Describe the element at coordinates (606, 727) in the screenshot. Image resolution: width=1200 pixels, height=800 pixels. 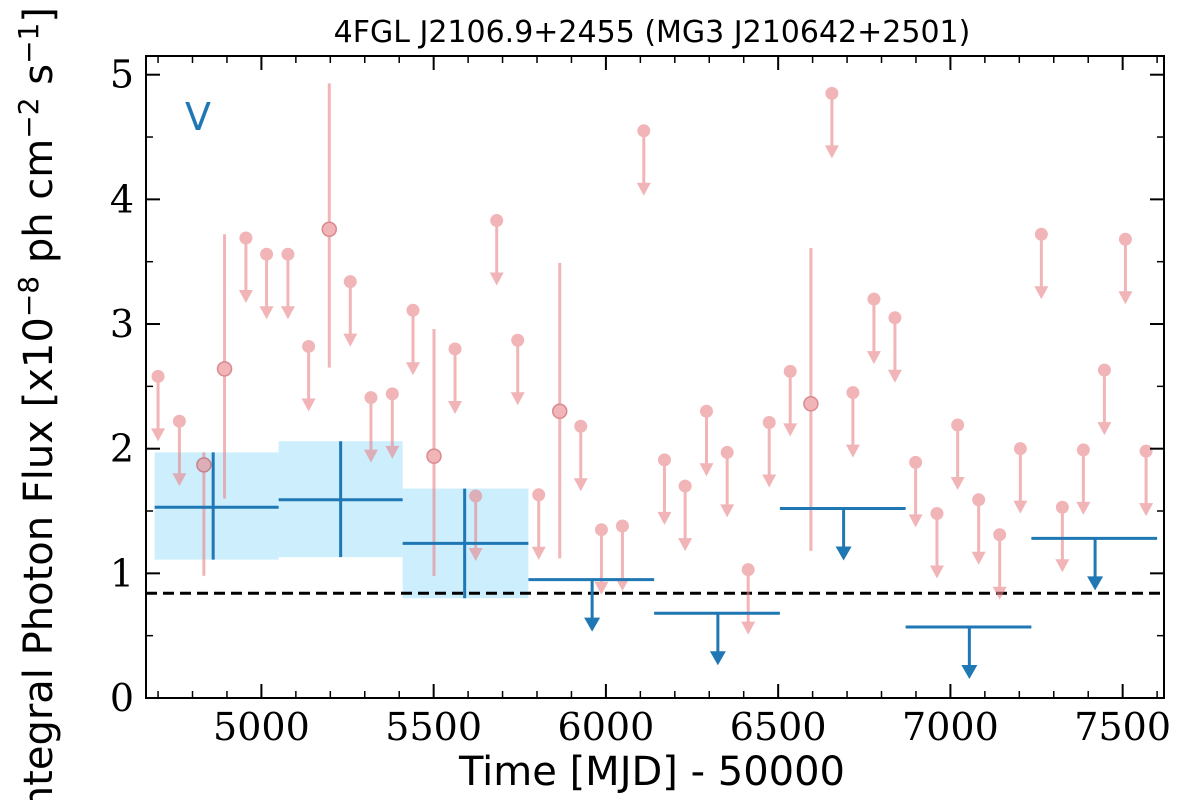
I see `x-tick-label: 6000` at that location.